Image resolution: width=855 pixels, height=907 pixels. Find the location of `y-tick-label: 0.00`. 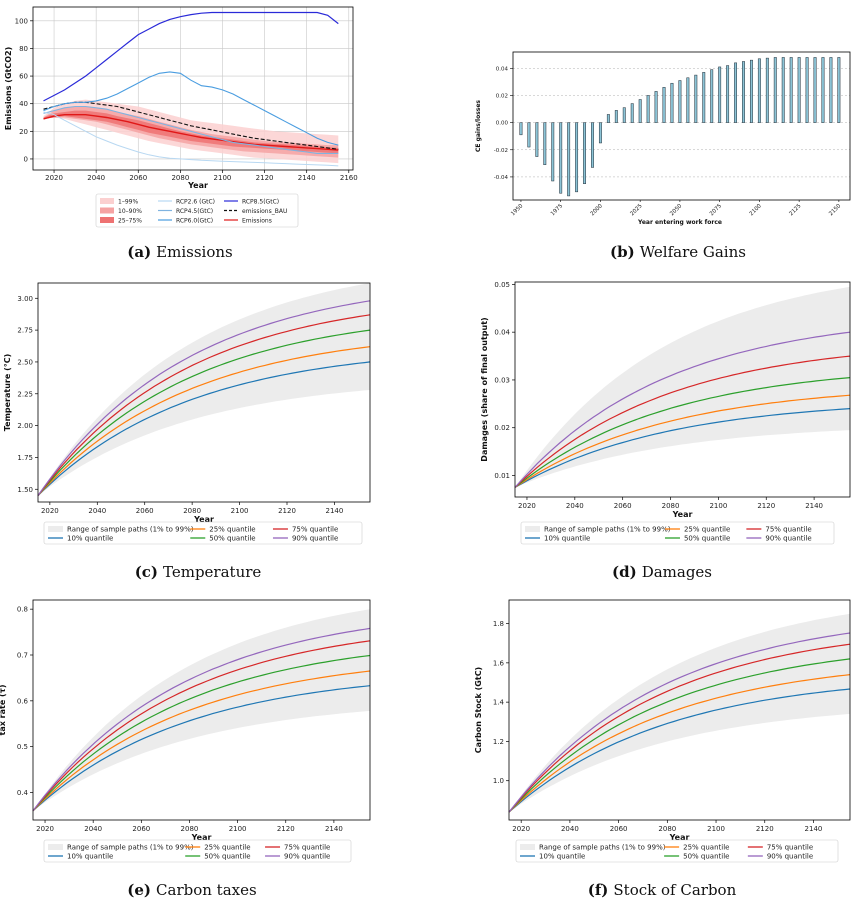

y-tick-label: 0.00 is located at coordinates (502, 124).